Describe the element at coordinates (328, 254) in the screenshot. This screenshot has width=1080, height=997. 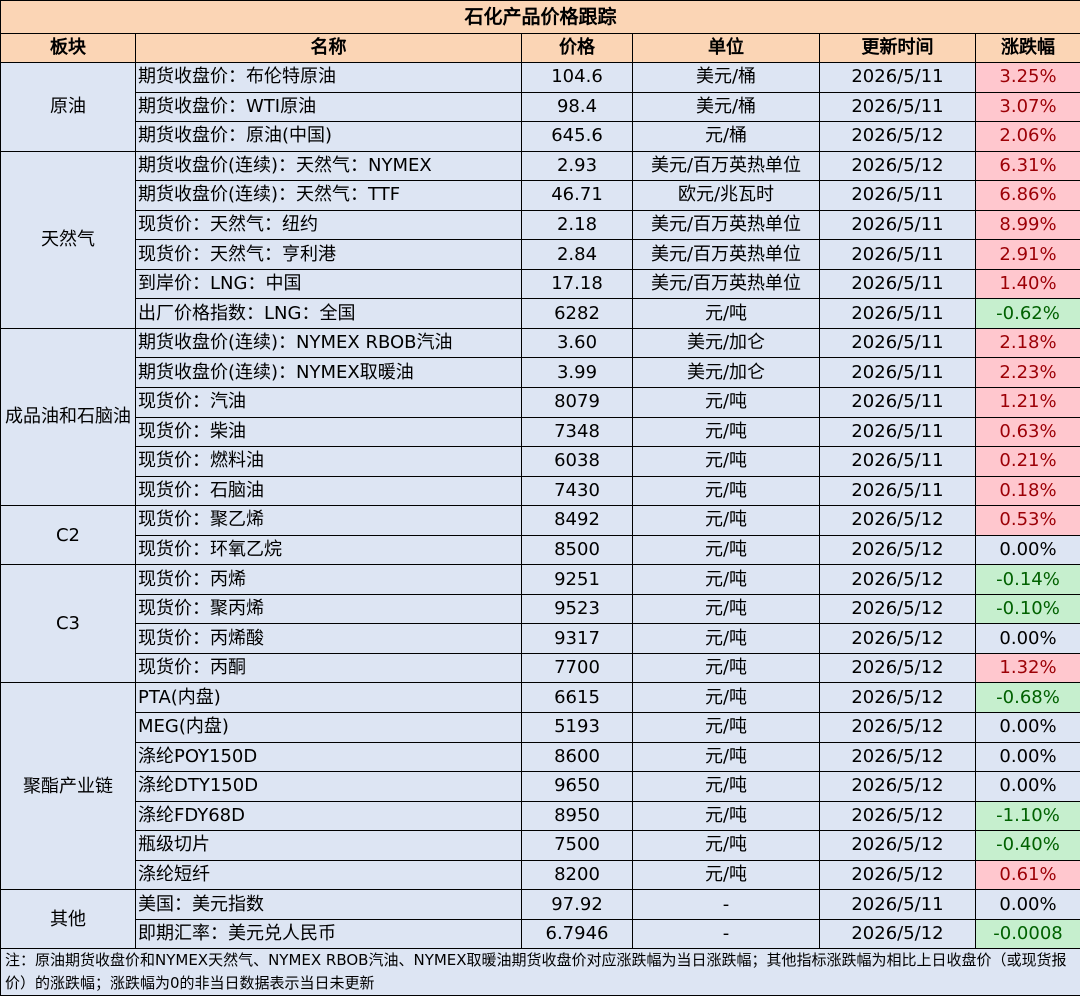
I see `name-cell: 现货价：天然气：亨利港` at that location.